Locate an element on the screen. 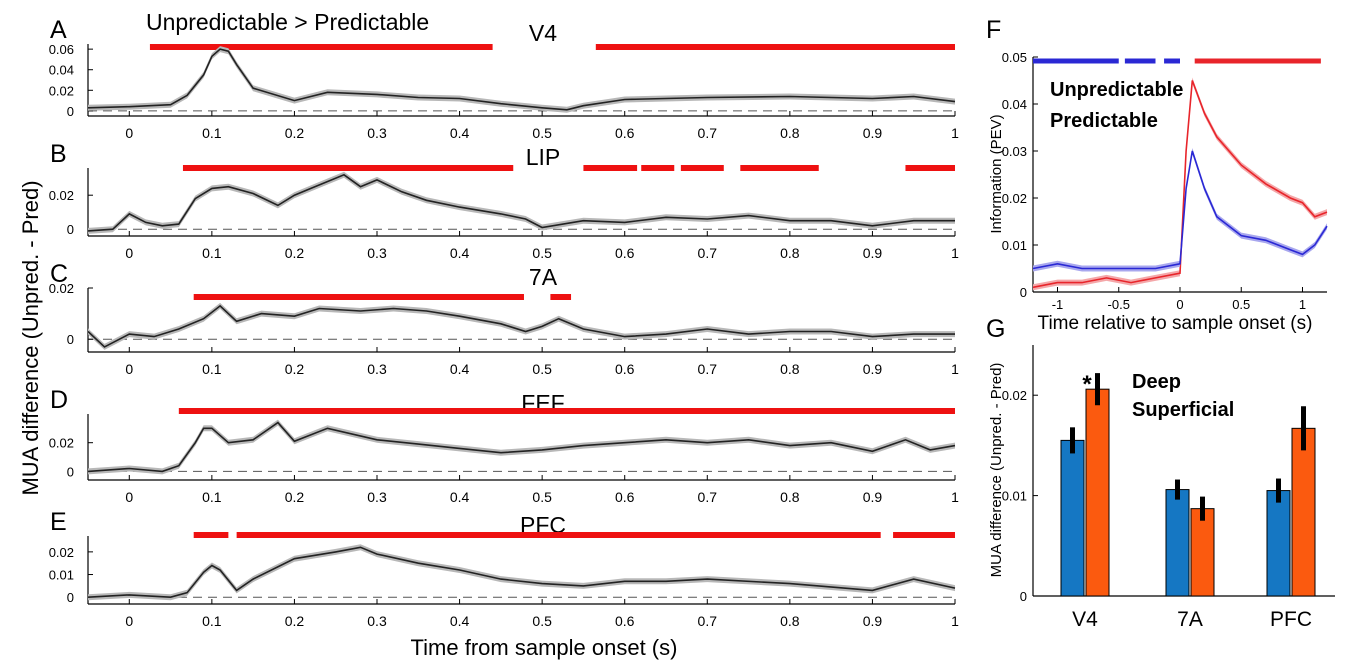  y-tick-label: 0.06 is located at coordinates (61, 49).